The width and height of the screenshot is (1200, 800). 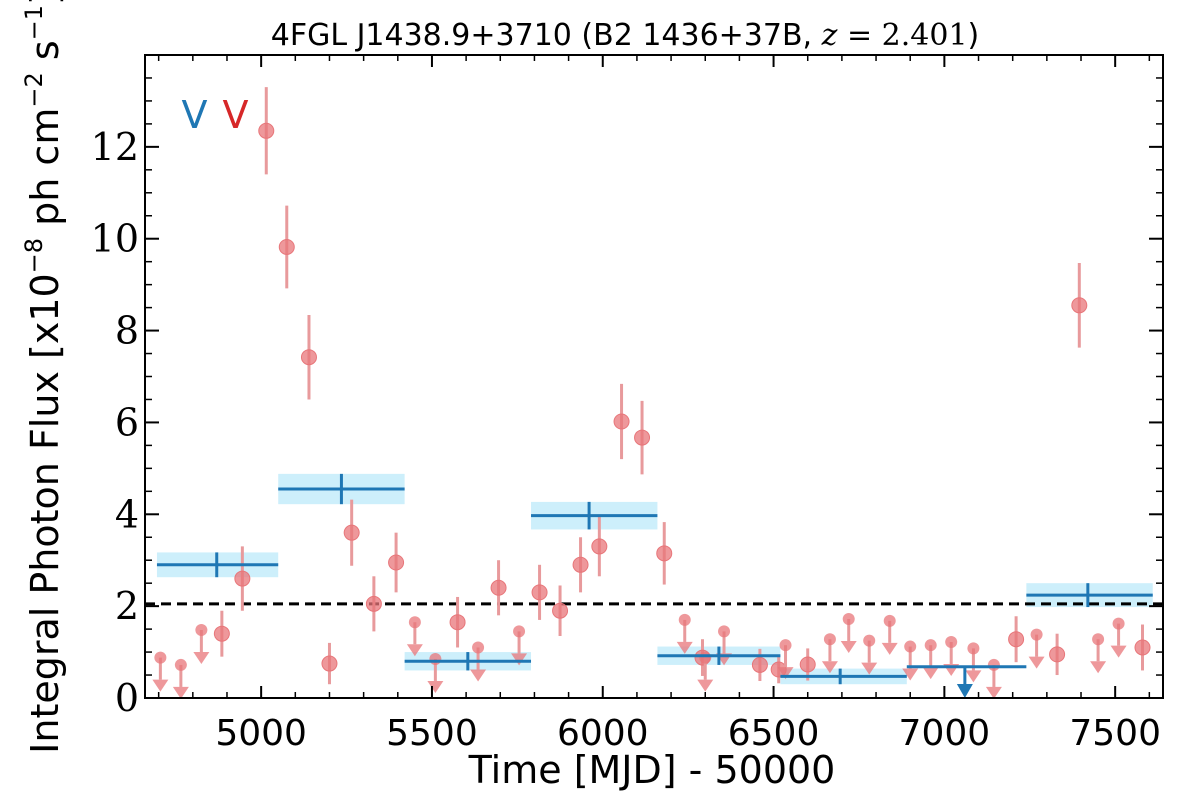 What do you see at coordinates (964, 691) in the screenshot?
I see `bin-upper-limit-arrow` at bounding box center [964, 691].